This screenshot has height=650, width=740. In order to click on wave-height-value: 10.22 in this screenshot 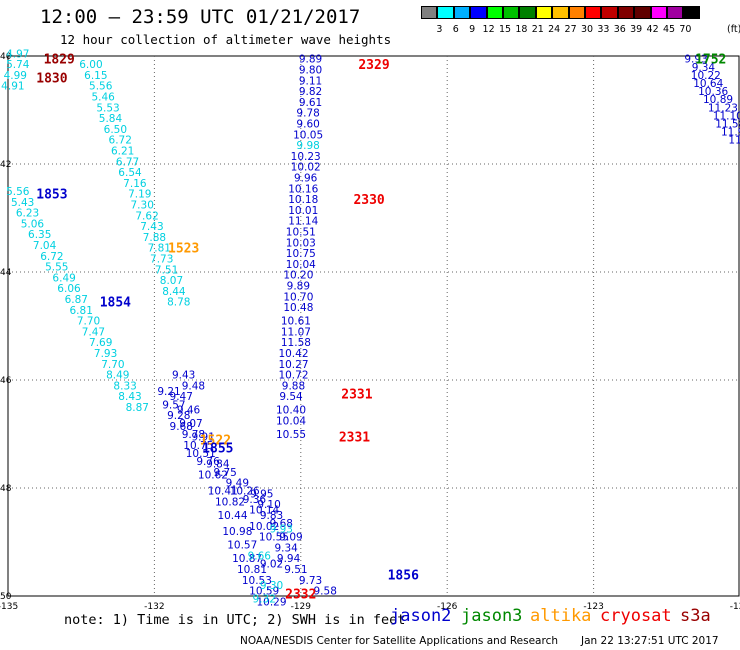, I will do `click(706, 76)`.